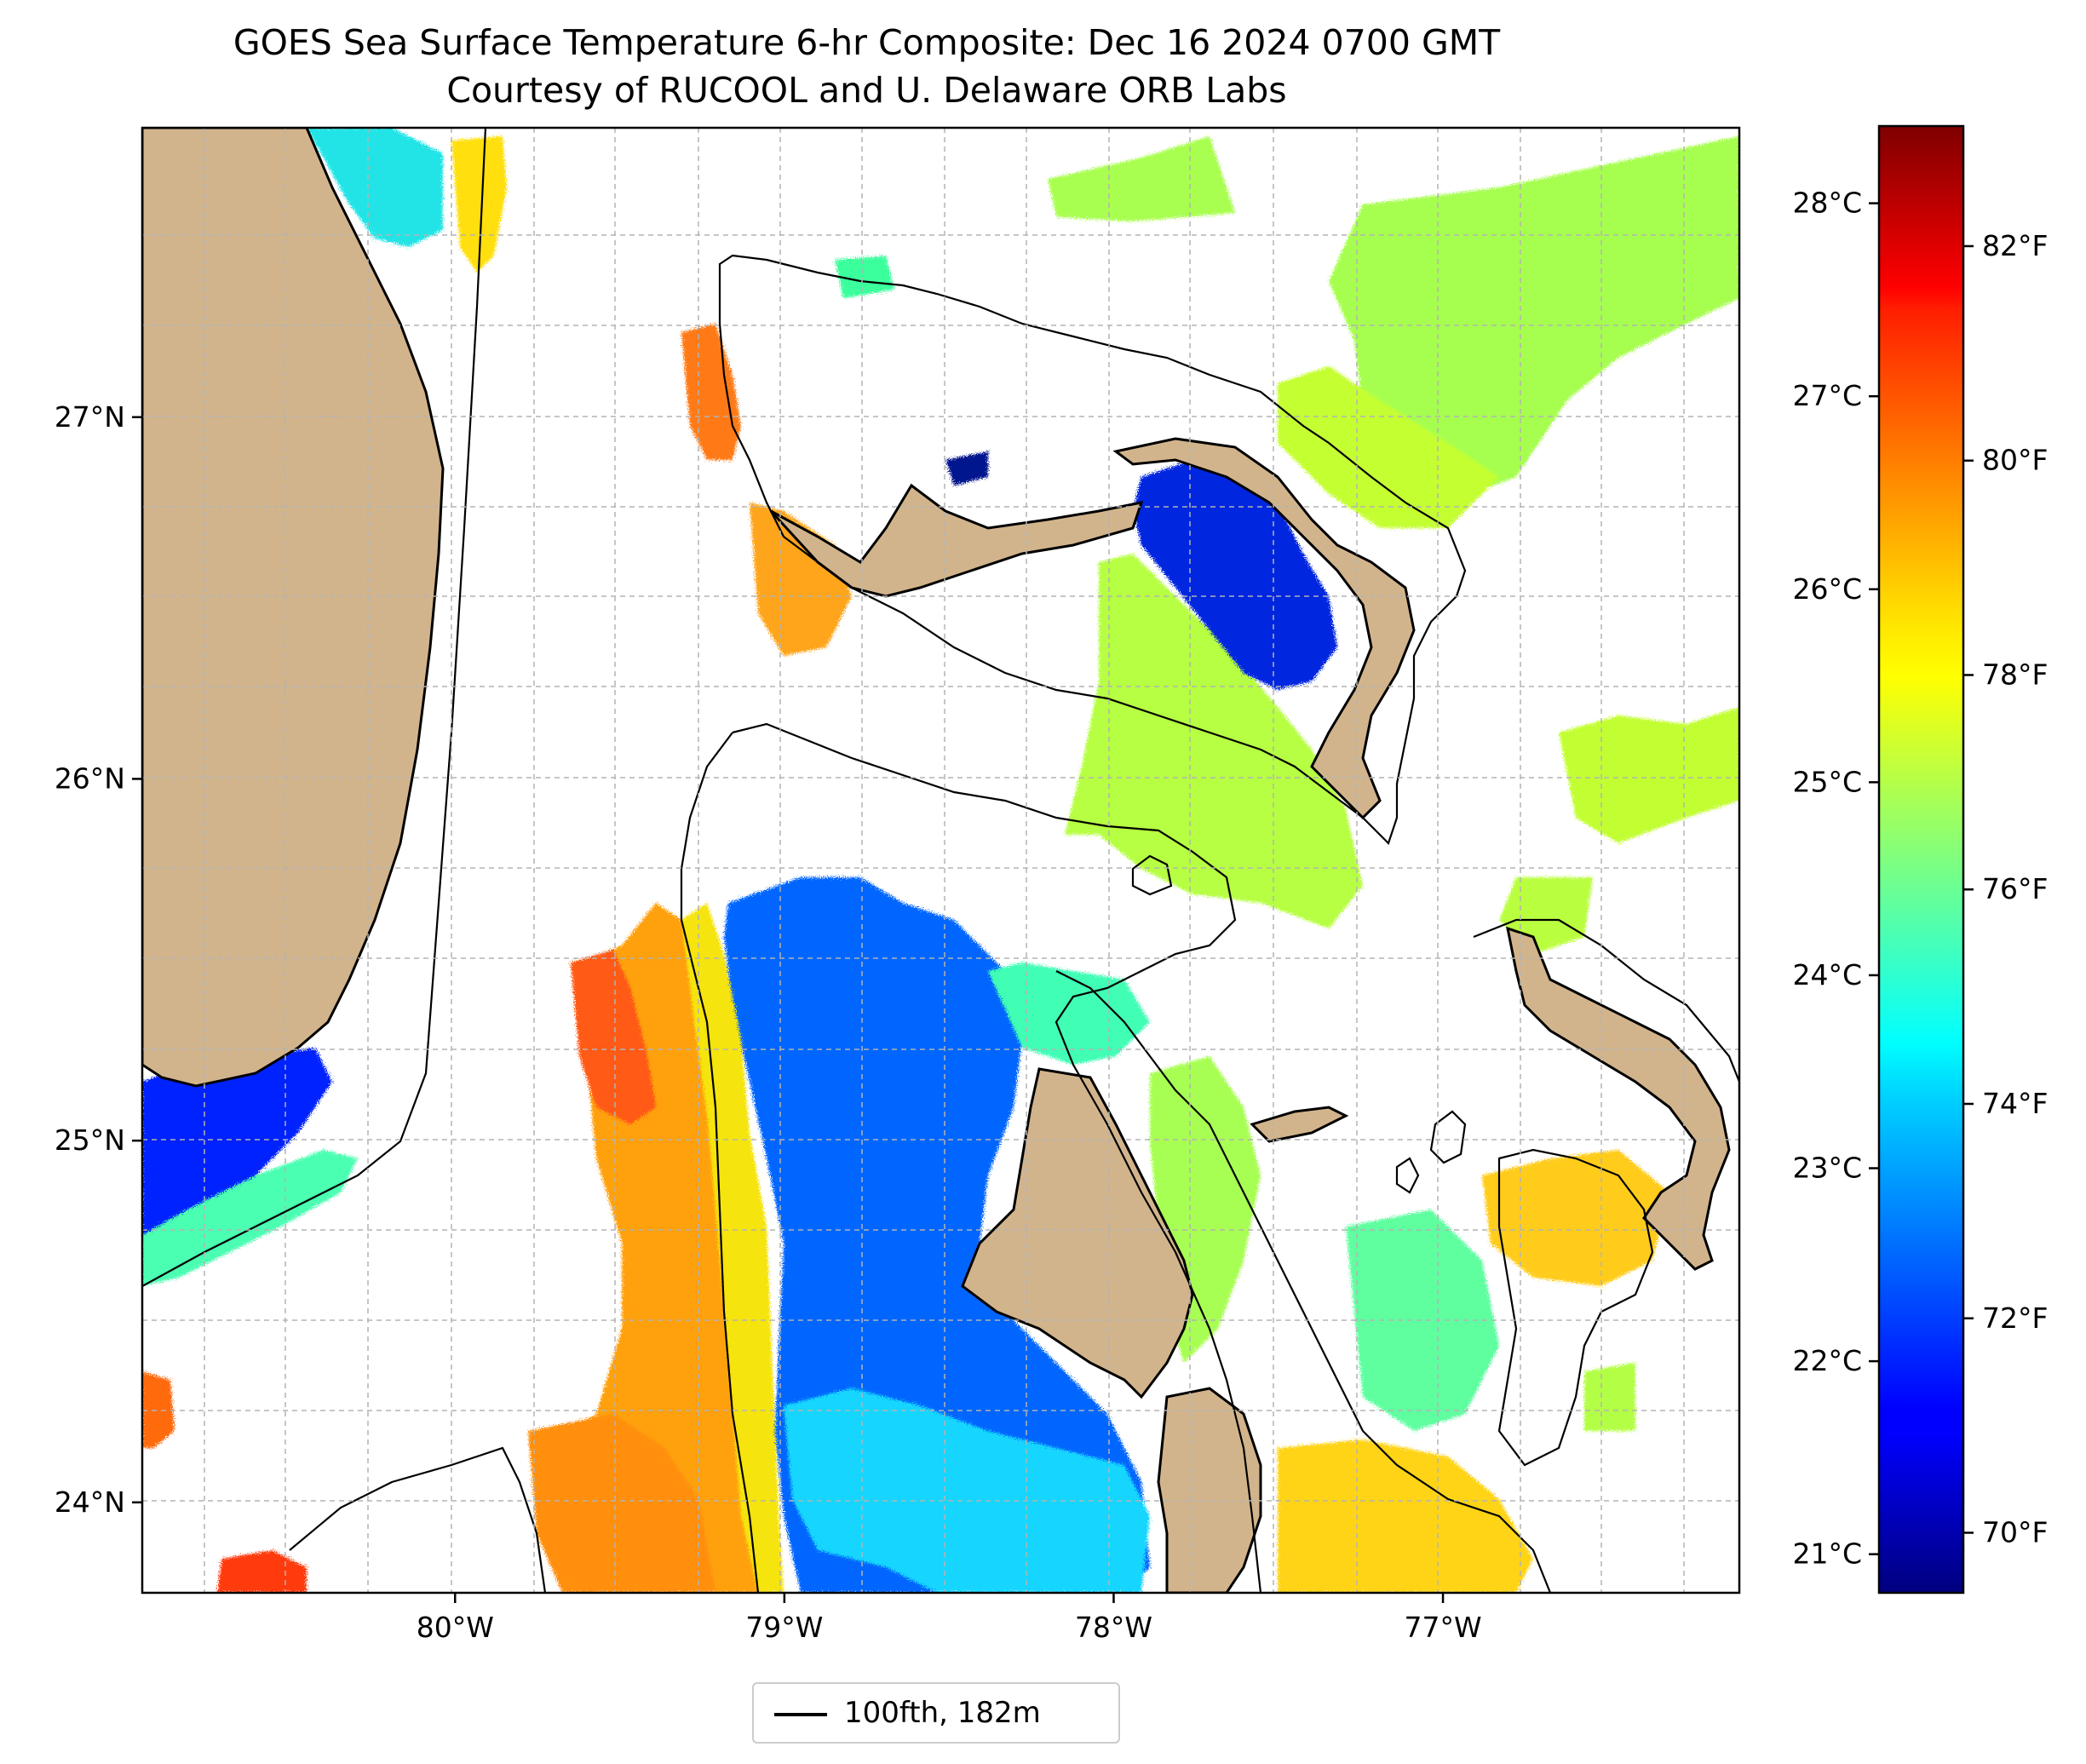  I want to click on celsius-axis: 28°C 27°C 26°C 25°C 24°C 23°C 22°C 21°C, so click(1835, 879).